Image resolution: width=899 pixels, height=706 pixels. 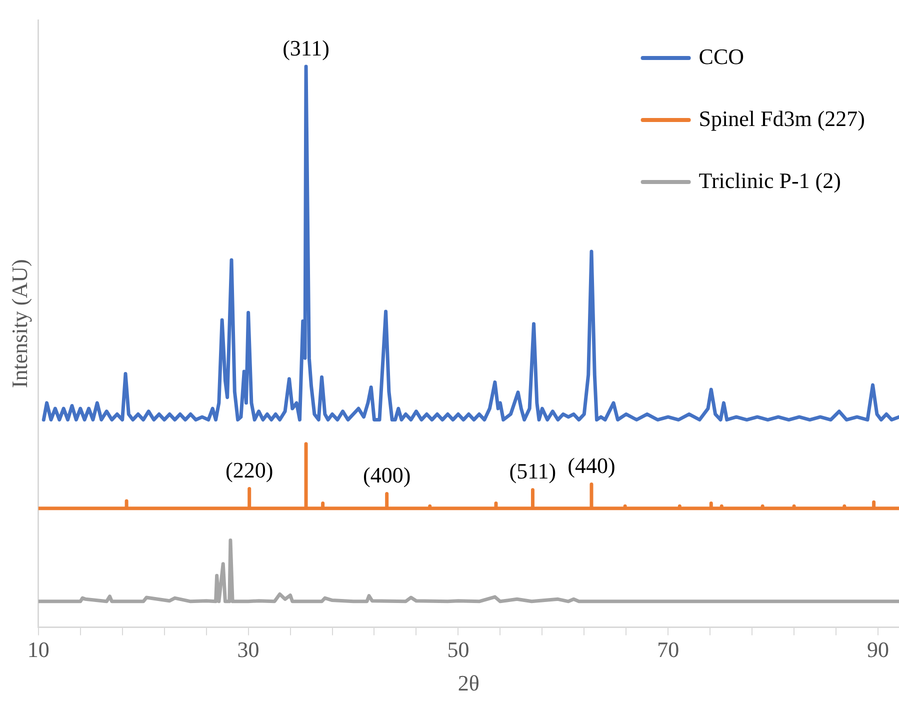 What do you see at coordinates (19, 323) in the screenshot?
I see `y-axis-title: Intensity (AU)` at bounding box center [19, 323].